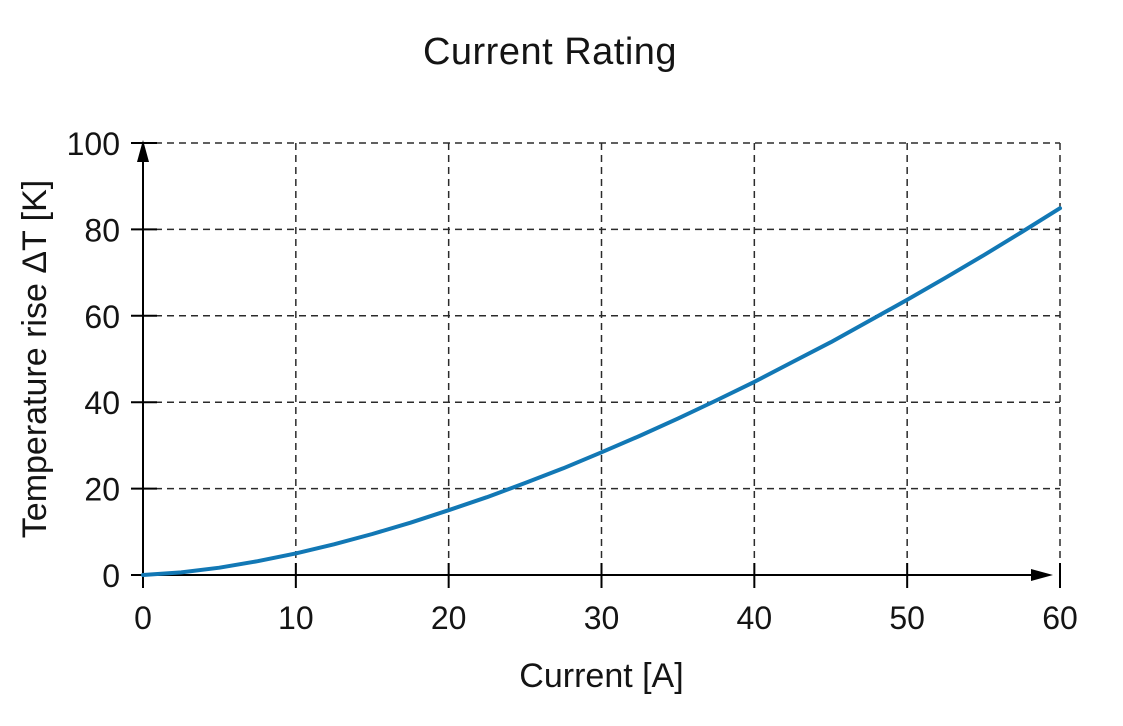 The image size is (1123, 726). Describe the element at coordinates (102, 490) in the screenshot. I see `y-tick-label: 20` at that location.